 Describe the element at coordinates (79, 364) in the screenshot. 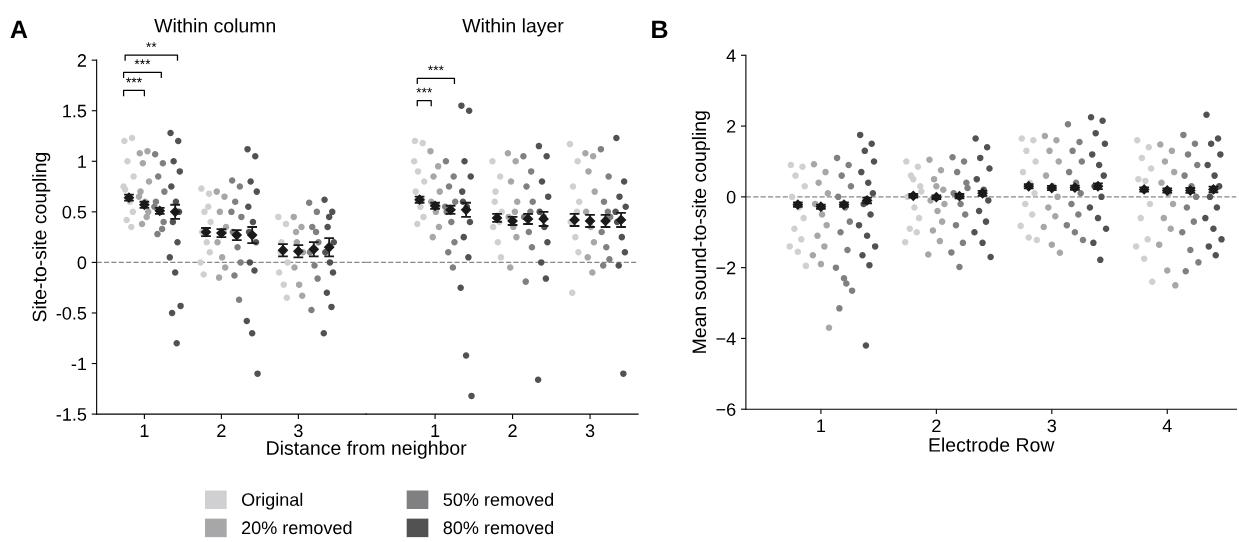

I see `y-tick-label: -1` at that location.